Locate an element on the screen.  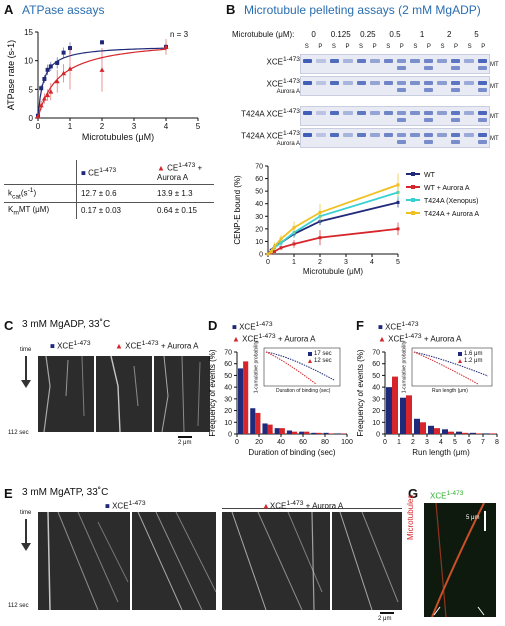
y-tick-label: 30 is located at coordinates (259, 217).